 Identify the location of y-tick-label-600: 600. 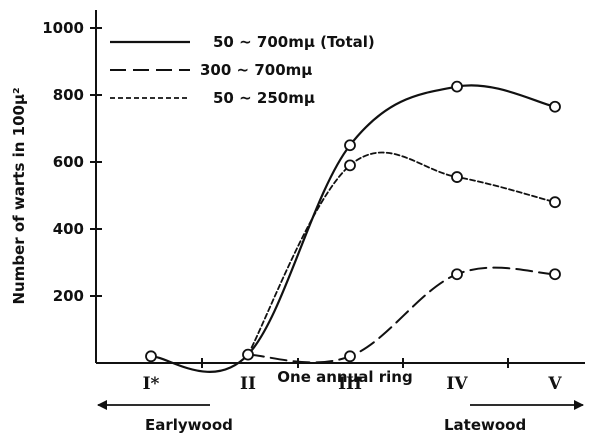
(68, 162).